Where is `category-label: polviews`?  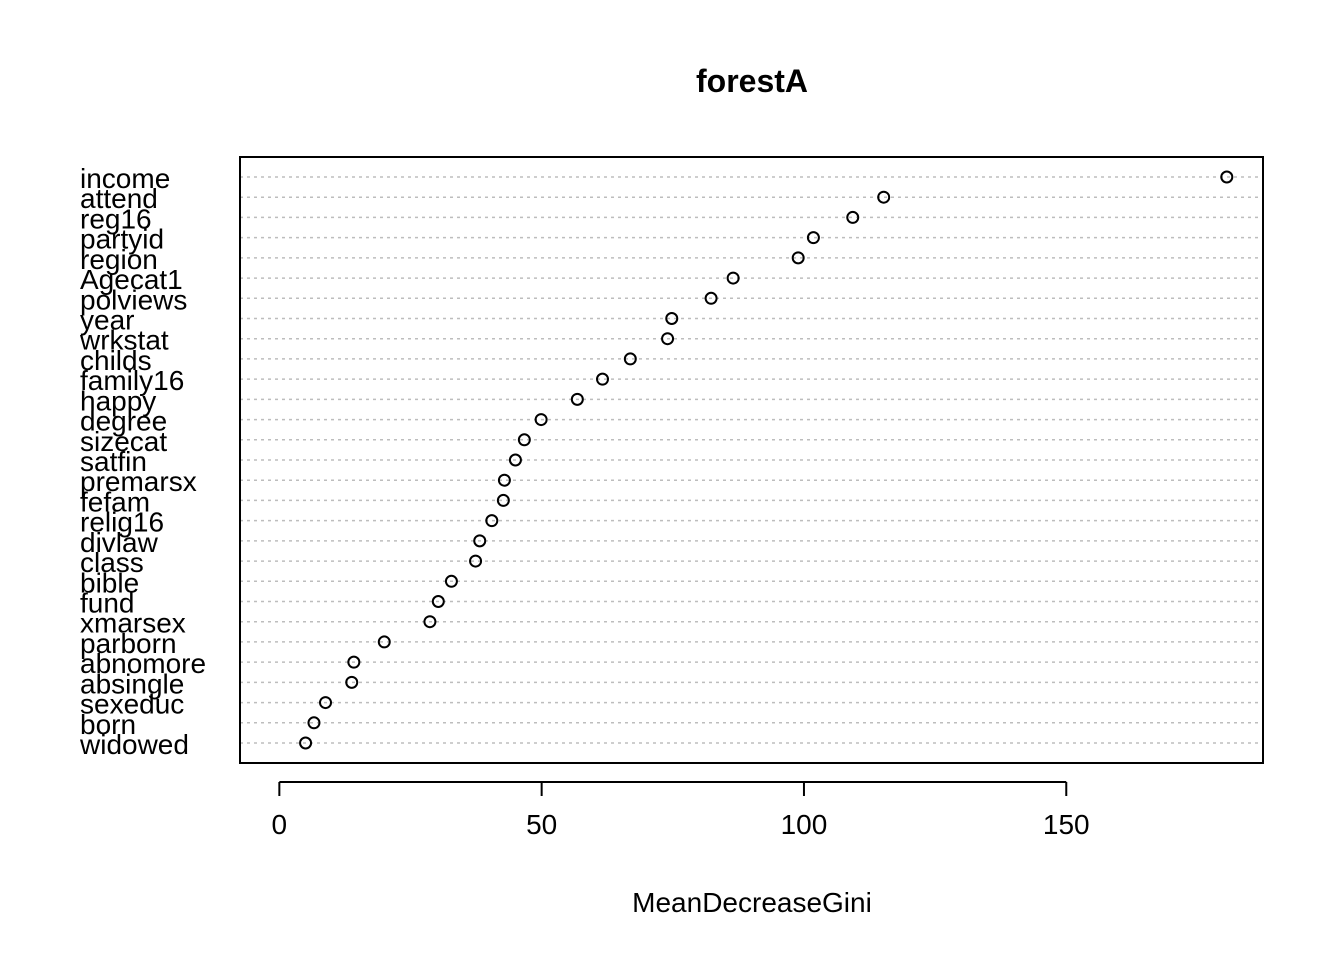
category-label: polviews is located at coordinates (133, 299).